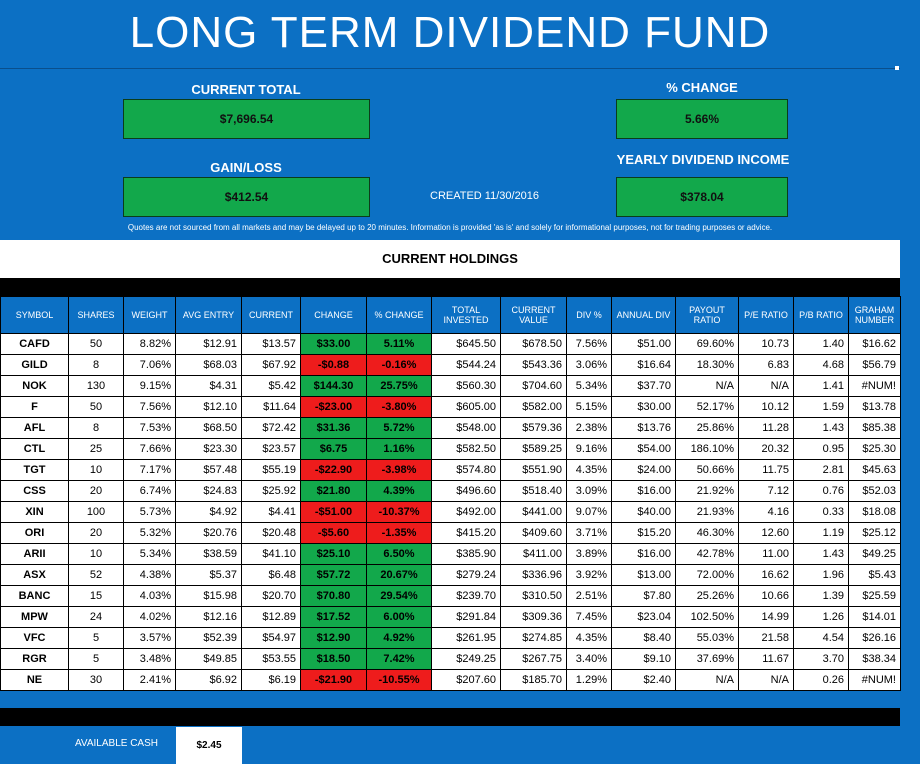  Describe the element at coordinates (399, 344) in the screenshot. I see `cell-pct-change: 5.11%` at that location.